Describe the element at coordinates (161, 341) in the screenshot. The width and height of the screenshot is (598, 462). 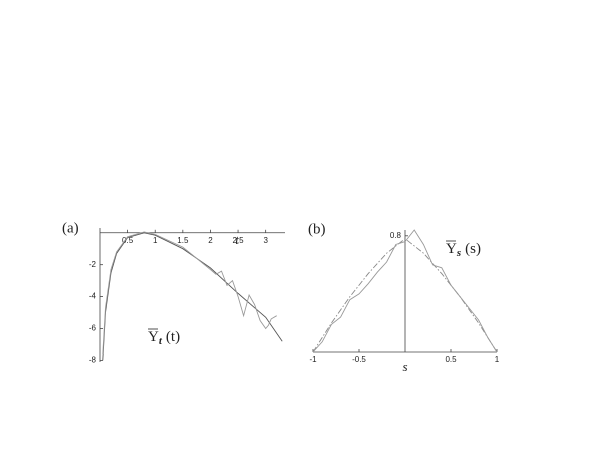
I see `annotation-subscript: t` at that location.